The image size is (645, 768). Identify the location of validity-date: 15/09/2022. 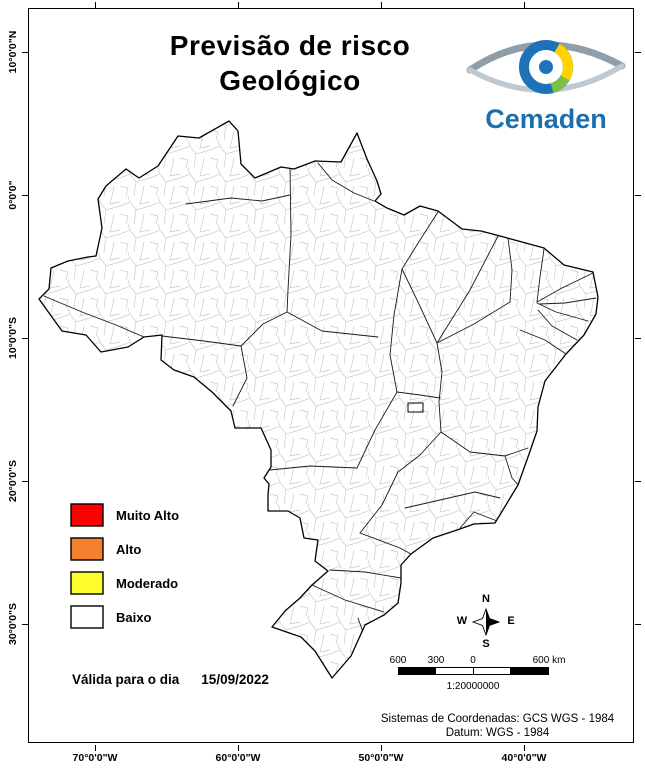
(235, 679).